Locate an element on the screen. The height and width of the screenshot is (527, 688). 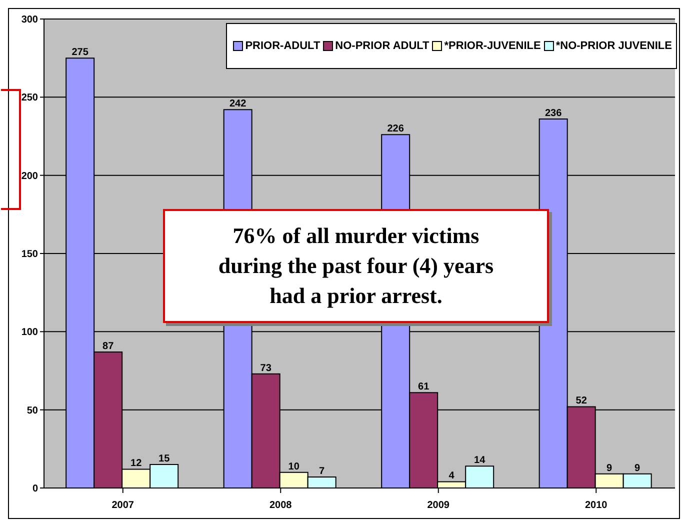
y-tick-label: 100 is located at coordinates (29, 332).